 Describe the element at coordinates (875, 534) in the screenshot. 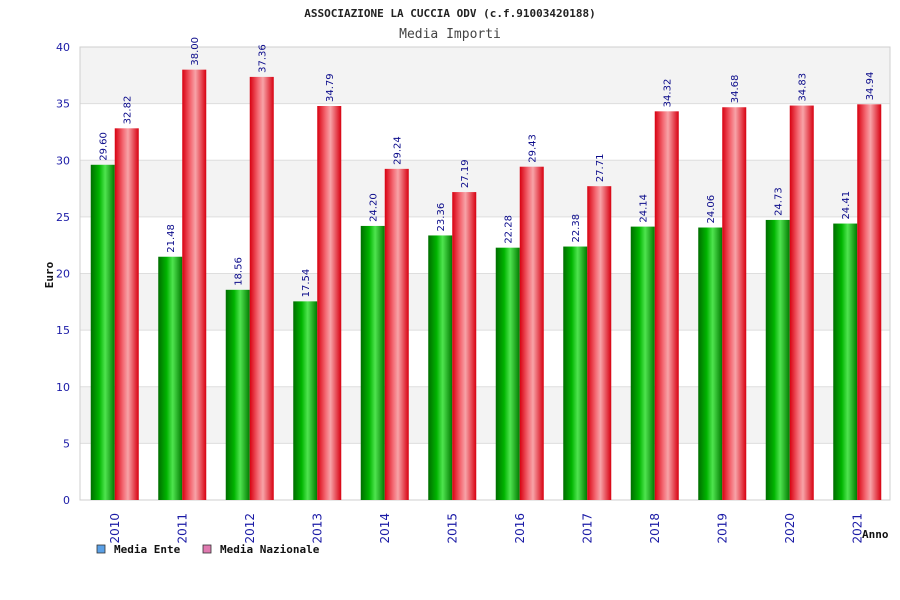

I see `x-axis-label: Anno` at that location.